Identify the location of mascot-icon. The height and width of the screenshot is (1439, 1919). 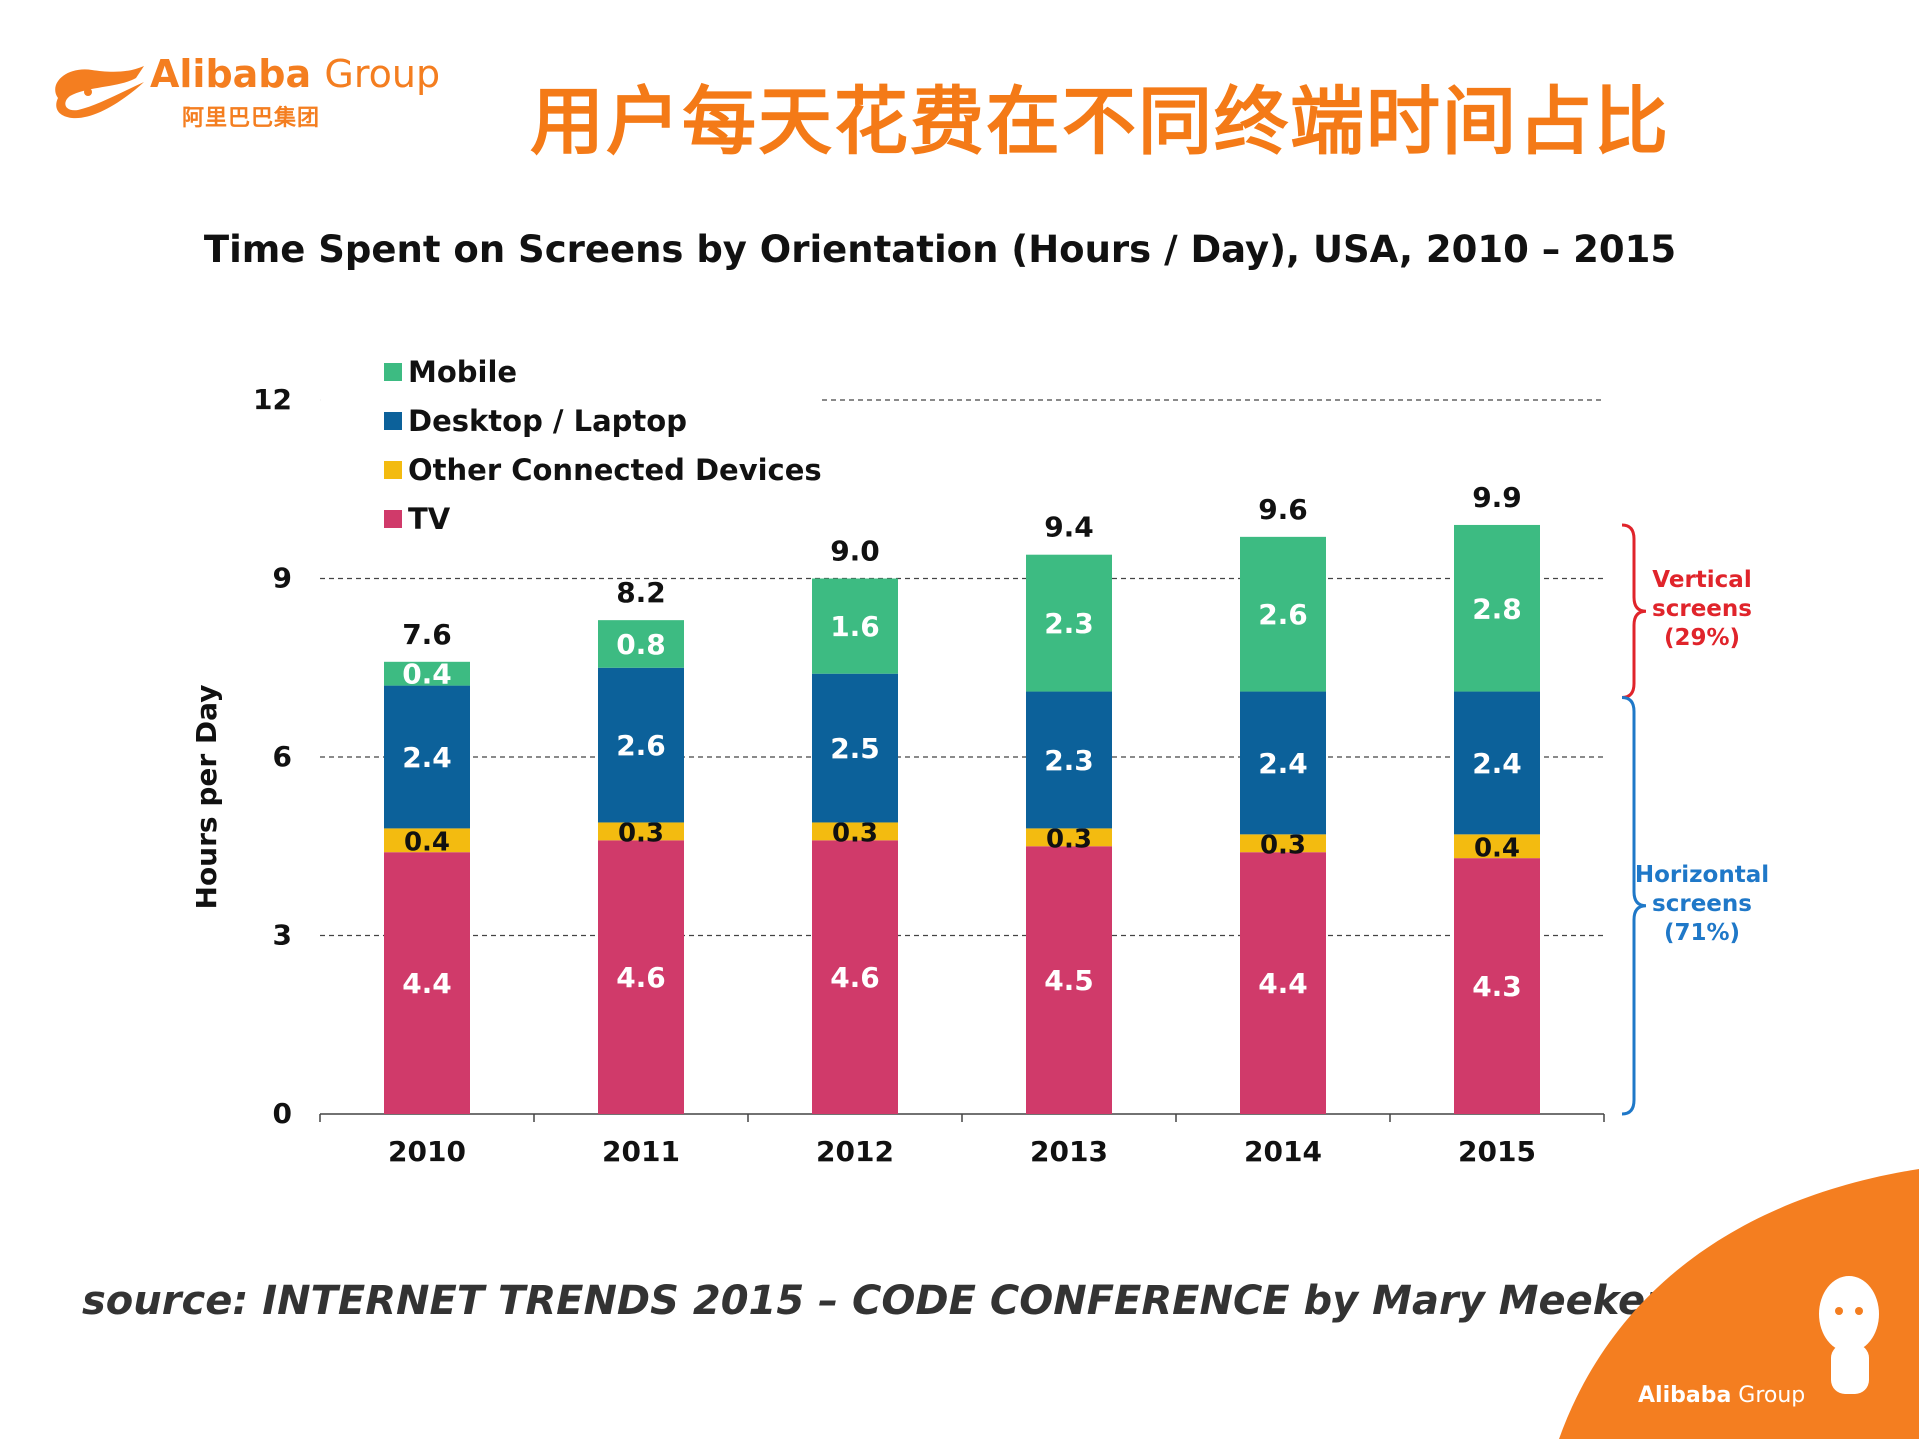
(1849, 1335).